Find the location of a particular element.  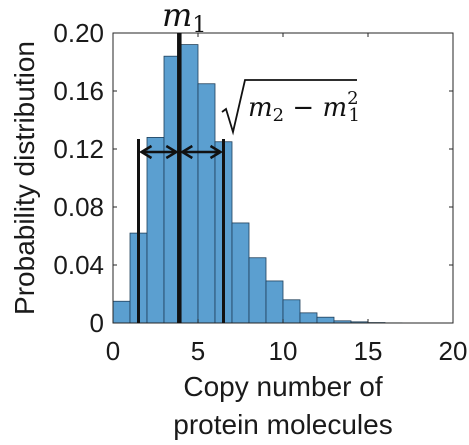

mean-label: m1 is located at coordinates (184, 19).